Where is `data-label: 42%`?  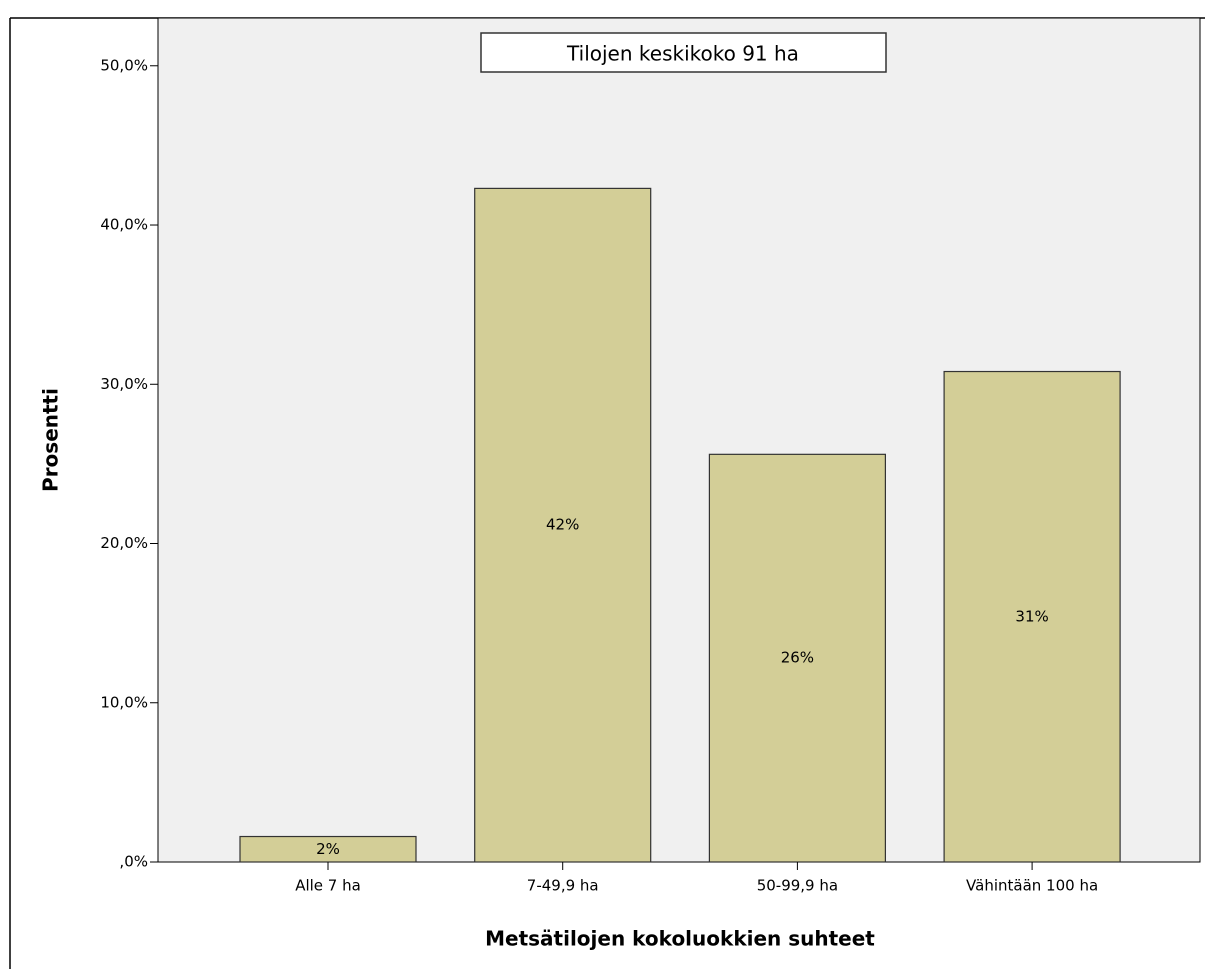
data-label: 42% is located at coordinates (562, 525).